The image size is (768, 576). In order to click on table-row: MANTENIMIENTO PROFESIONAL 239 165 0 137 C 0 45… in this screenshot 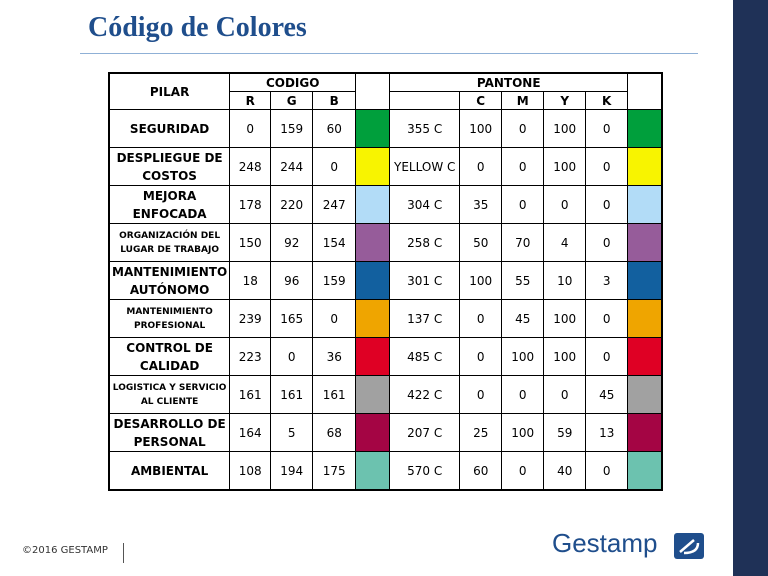, I will do `click(385, 318)`.